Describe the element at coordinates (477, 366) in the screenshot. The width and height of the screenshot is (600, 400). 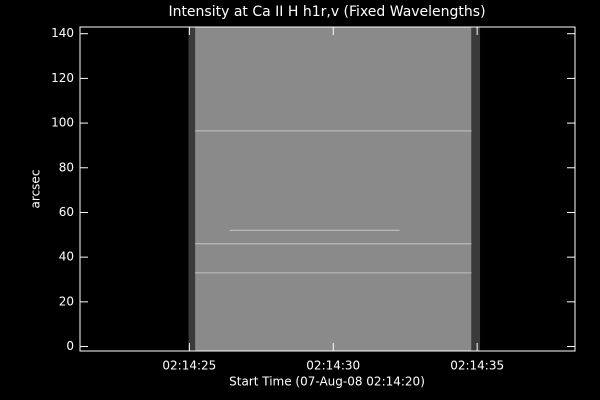
I see `x-tick-label: 02:14:35` at that location.